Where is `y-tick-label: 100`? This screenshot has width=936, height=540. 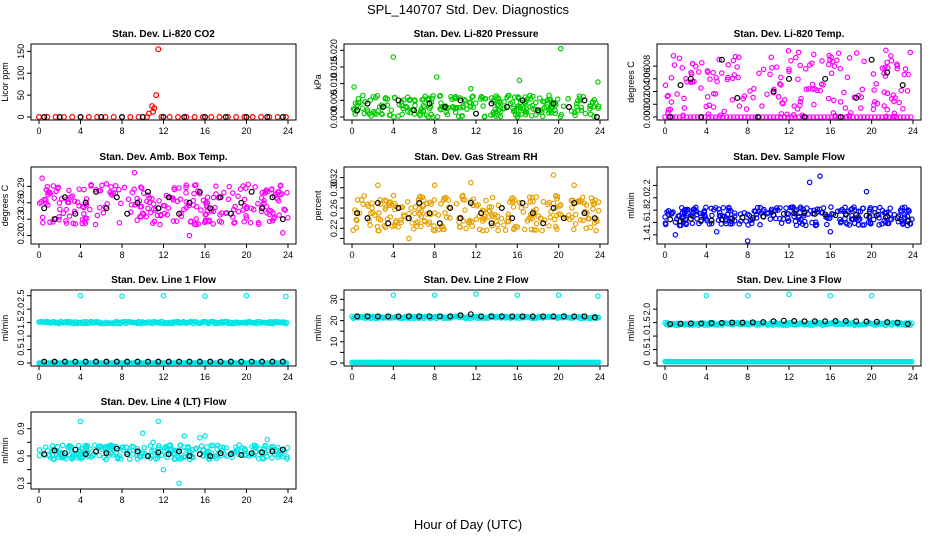
y-tick-label: 100 is located at coordinates (21, 73).